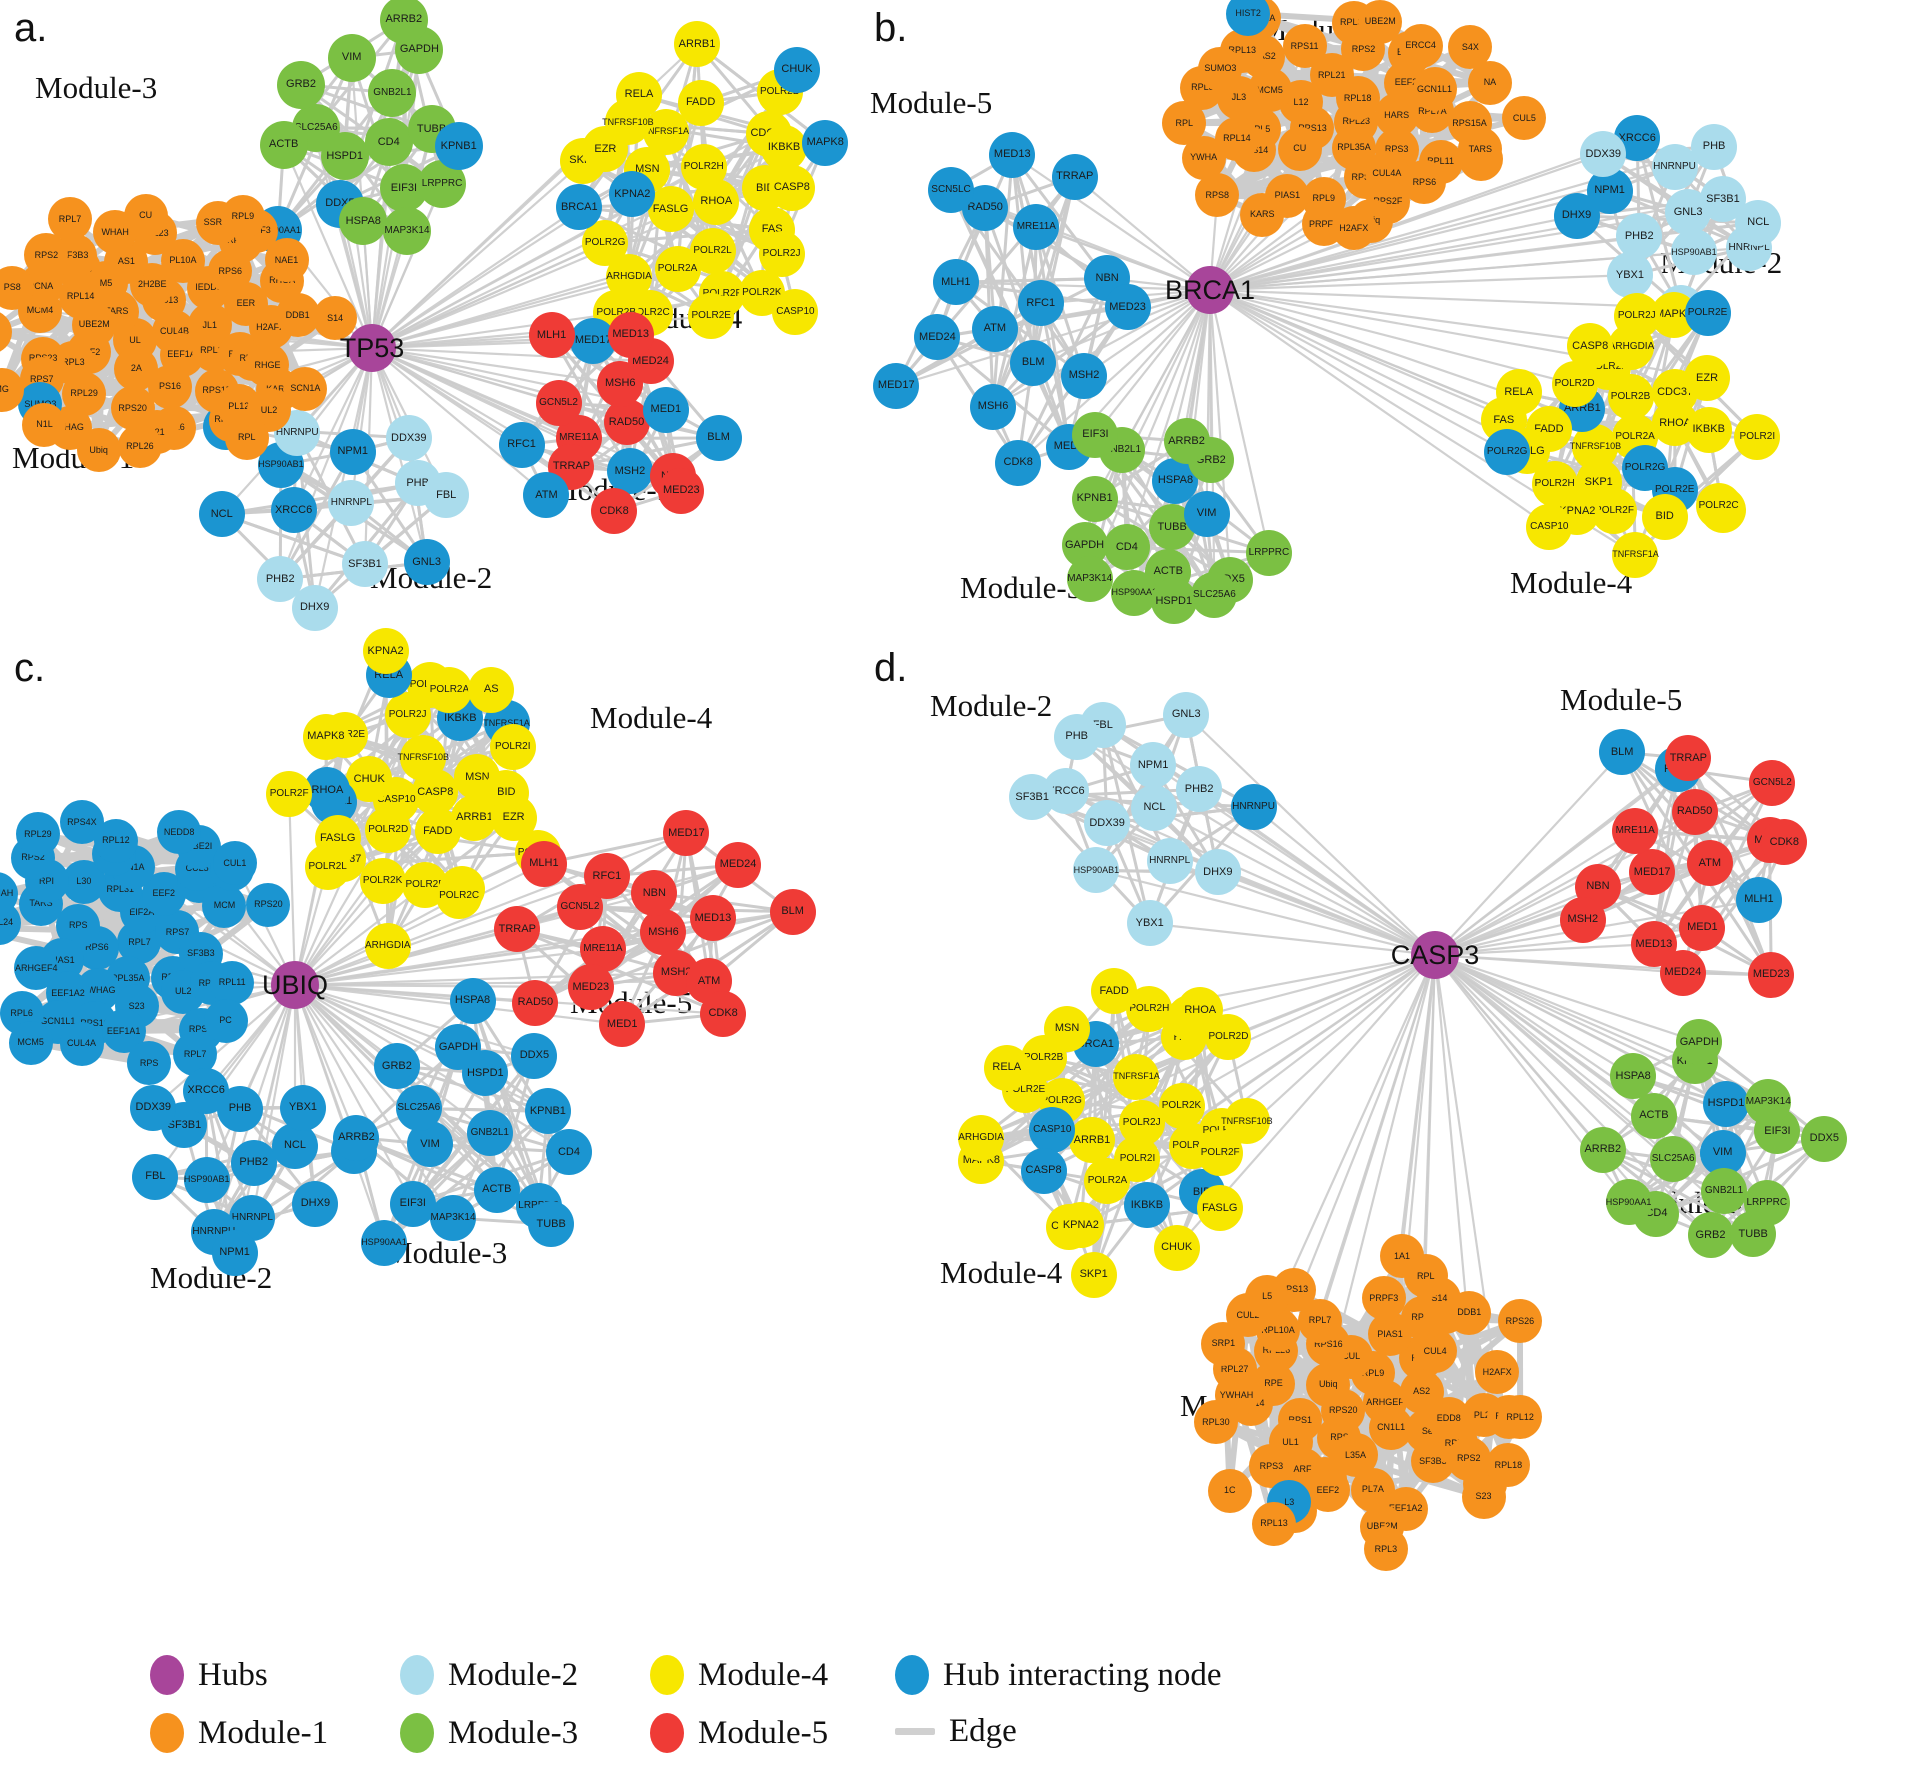  What do you see at coordinates (981, 1137) in the screenshot?
I see `panel-d-module-4-node: ARHGDIA` at bounding box center [981, 1137].